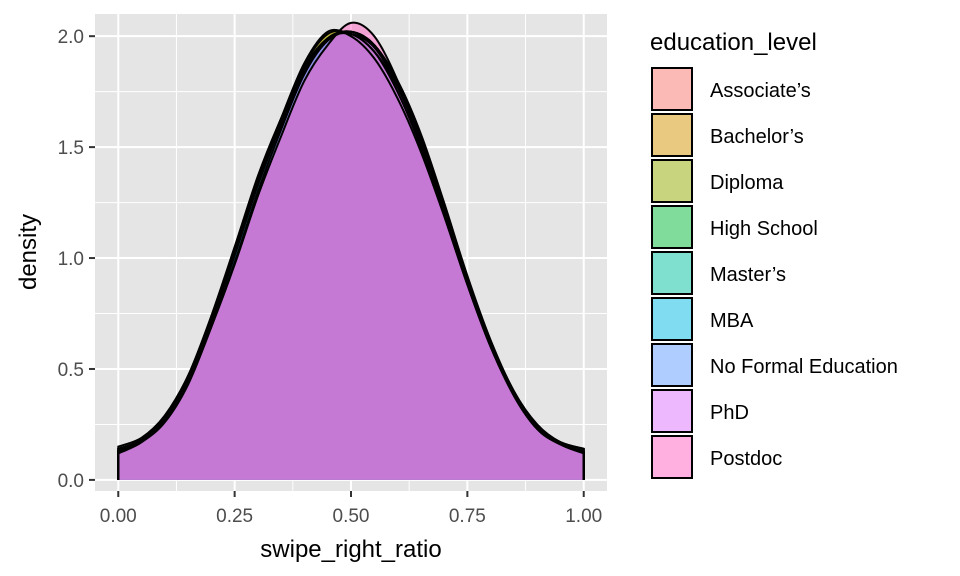 This screenshot has height=576, width=960. Describe the element at coordinates (71, 37) in the screenshot. I see `y-tick-label: 2.0` at that location.